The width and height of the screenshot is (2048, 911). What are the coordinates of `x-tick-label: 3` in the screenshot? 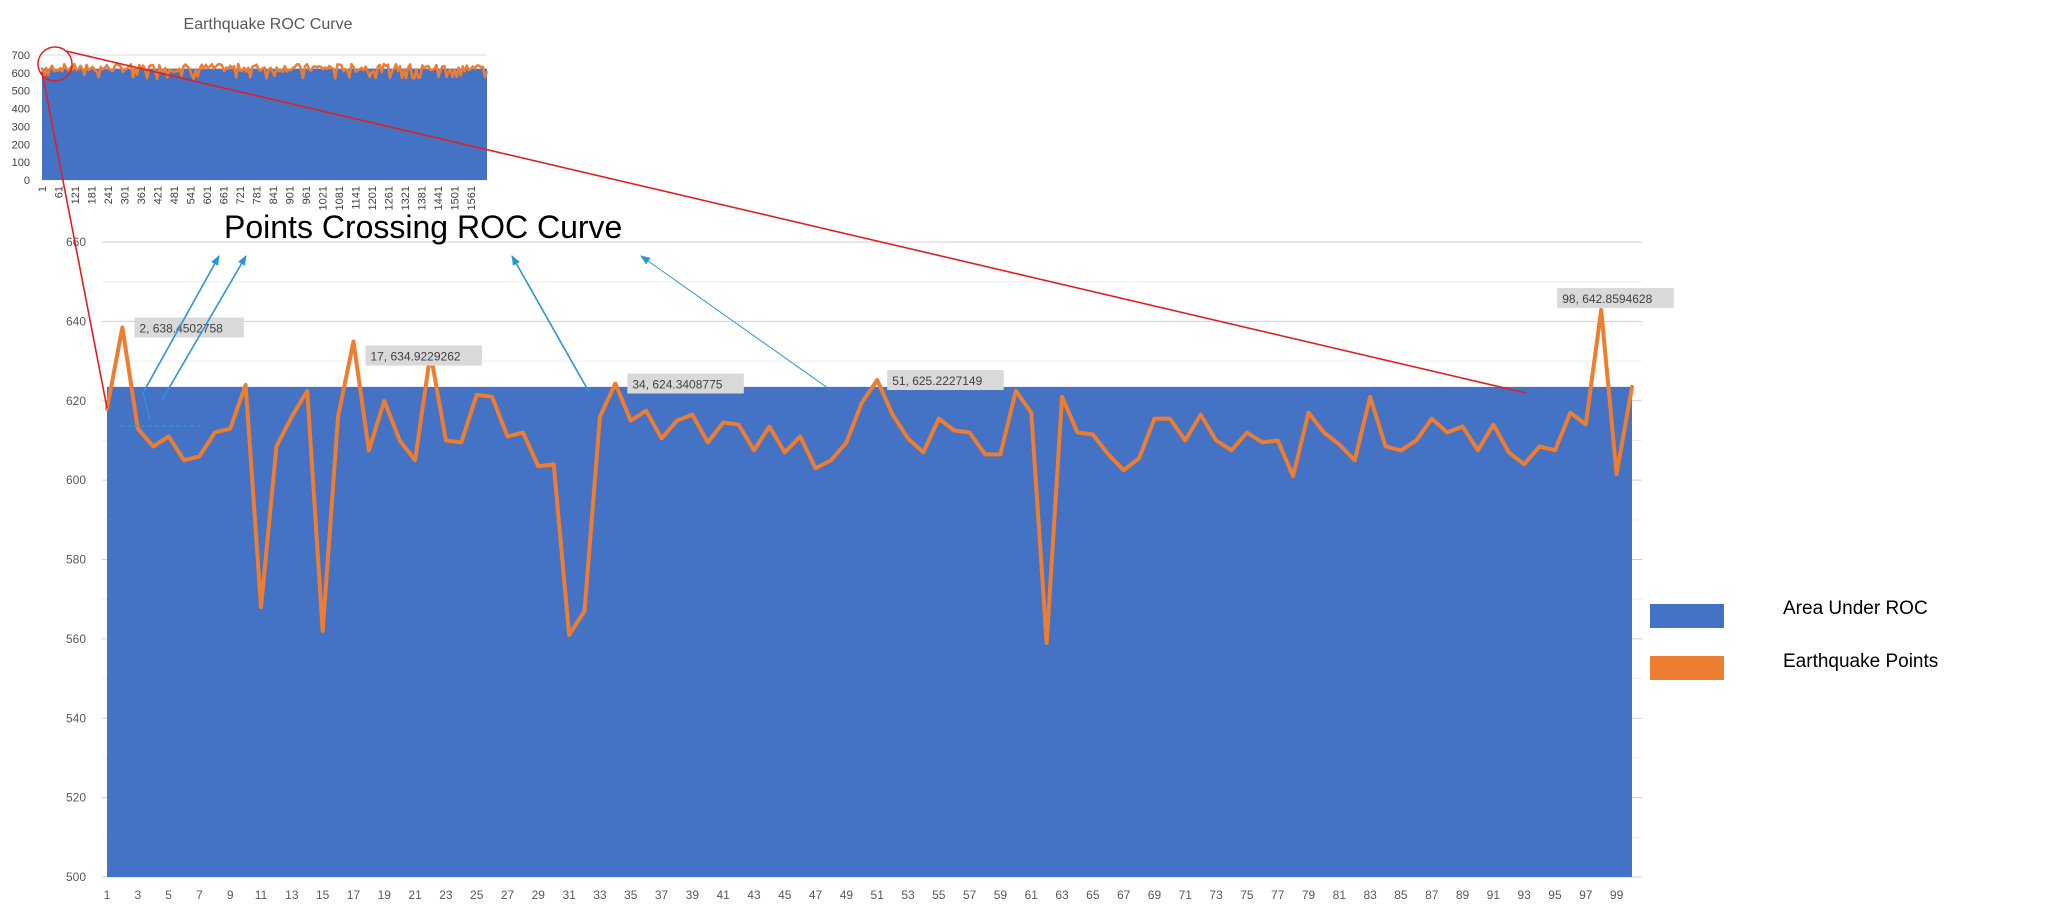 It's located at (137, 895).